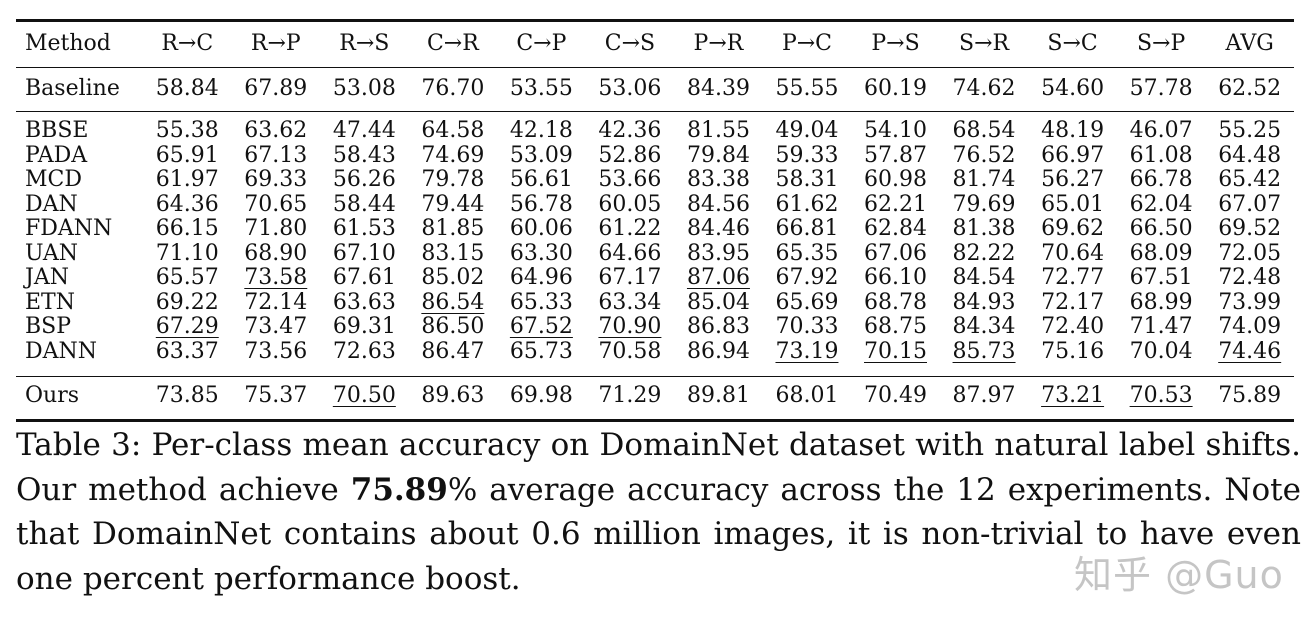 Image resolution: width=1314 pixels, height=624 pixels. I want to click on table-cell: 63.34, so click(630, 302).